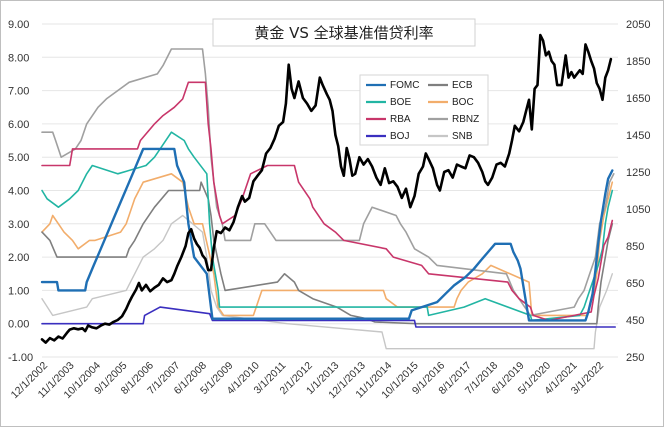 The image size is (664, 427). I want to click on legend-label-snb: SNB, so click(462, 136).